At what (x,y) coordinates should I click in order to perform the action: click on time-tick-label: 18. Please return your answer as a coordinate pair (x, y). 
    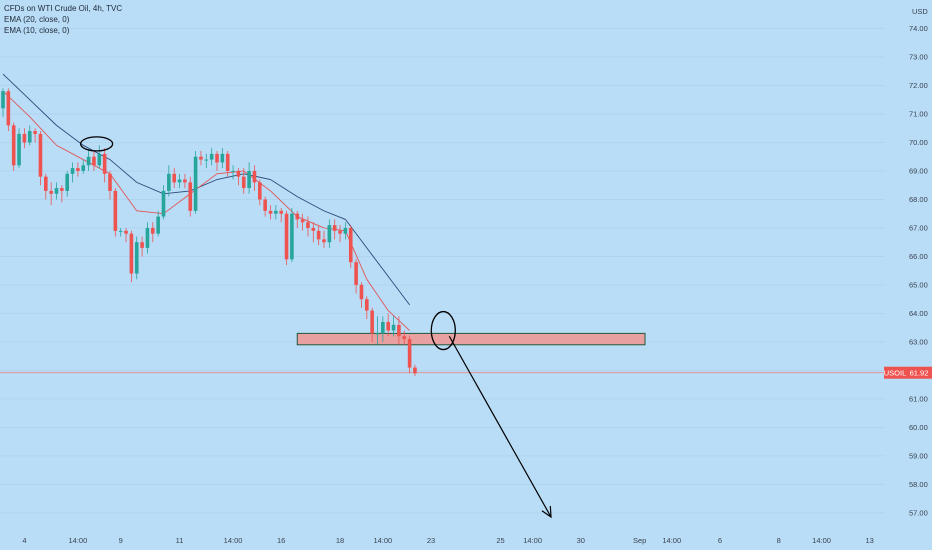
    Looking at the image, I should click on (340, 540).